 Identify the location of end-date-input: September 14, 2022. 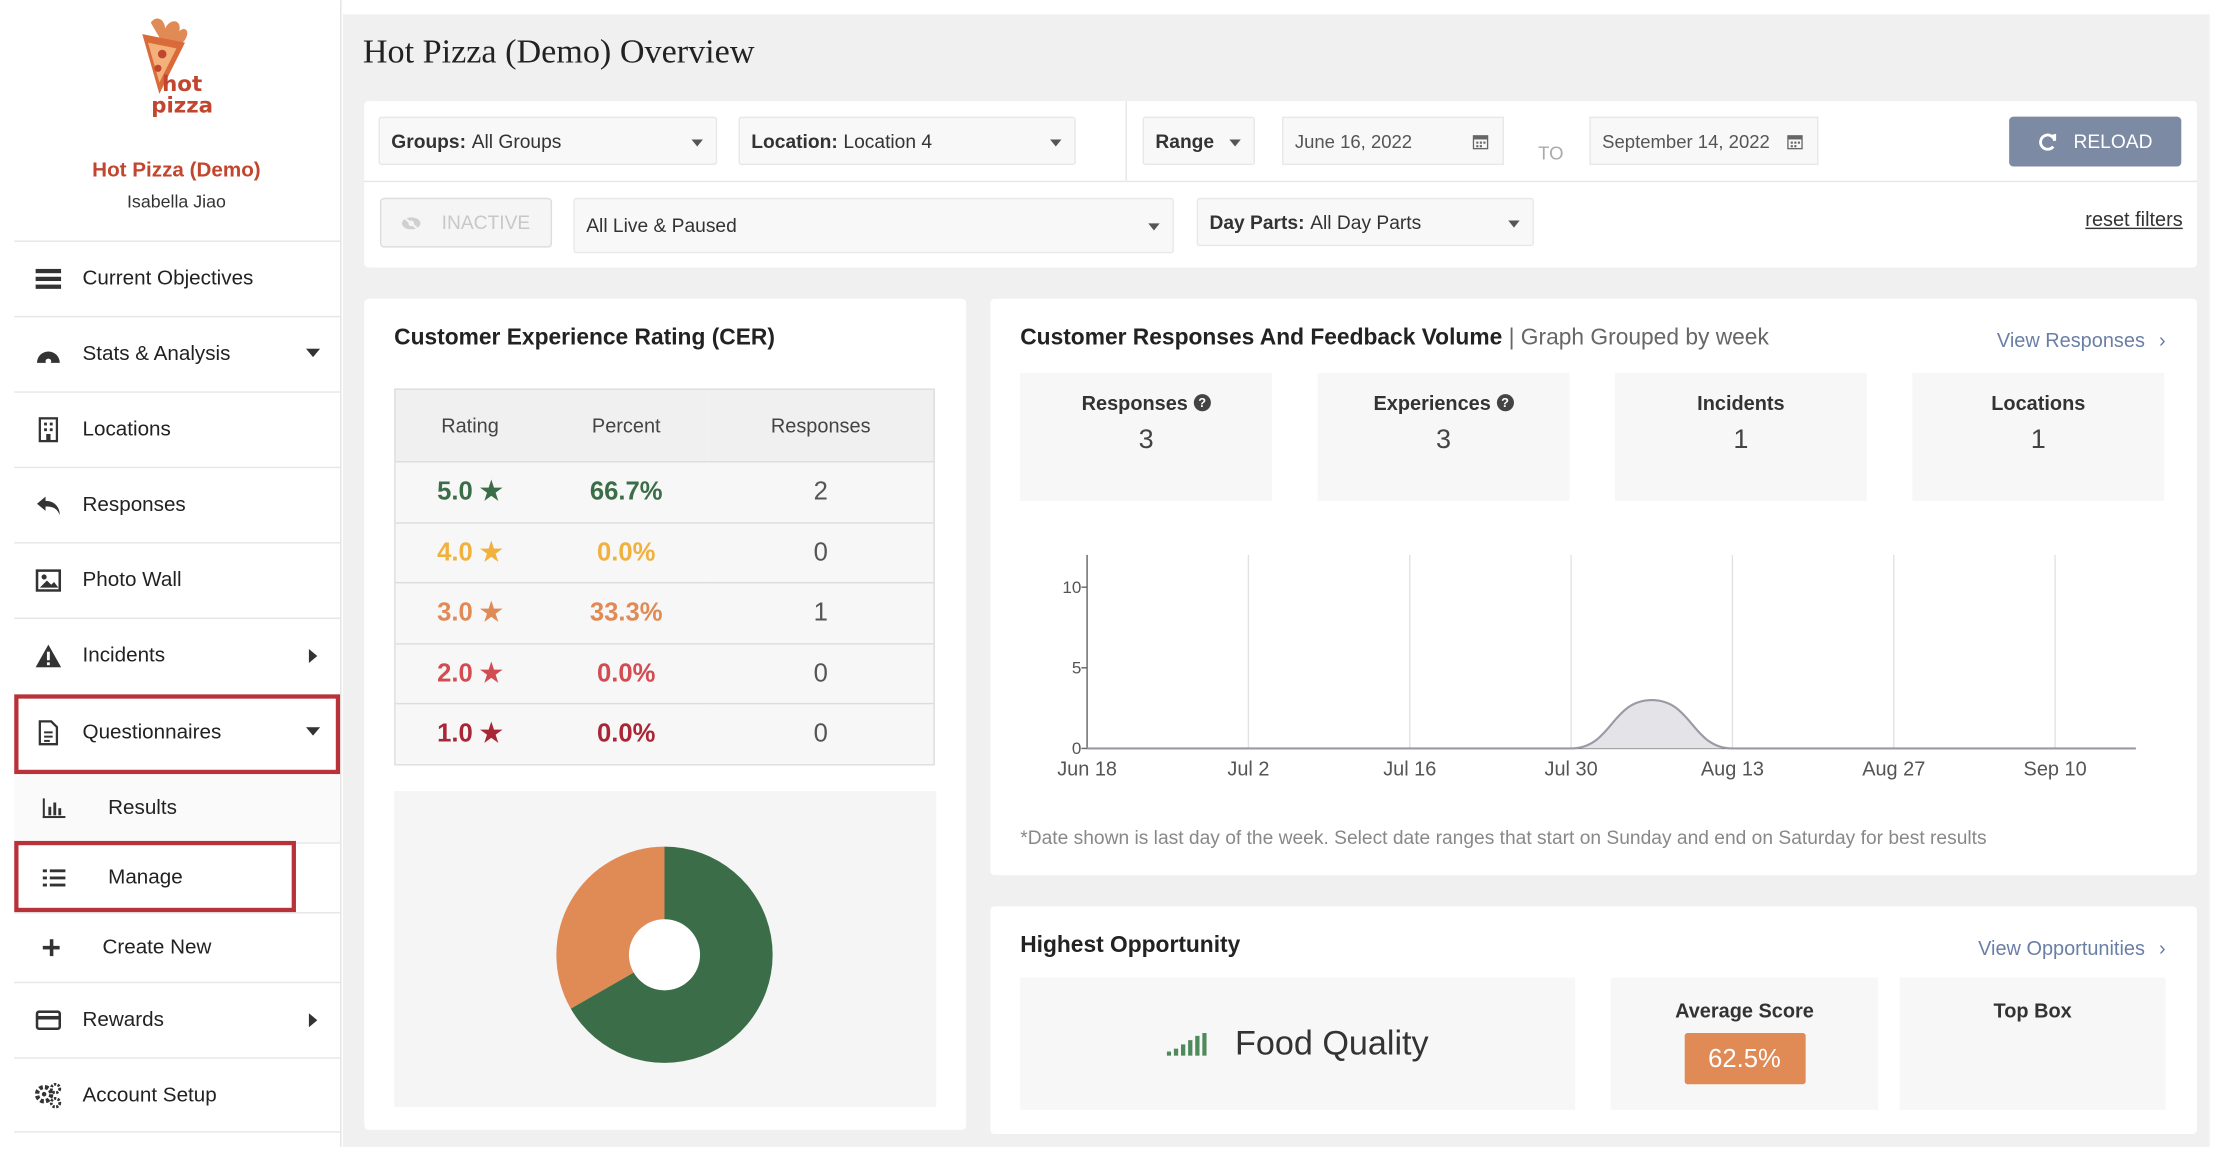
(1704, 141).